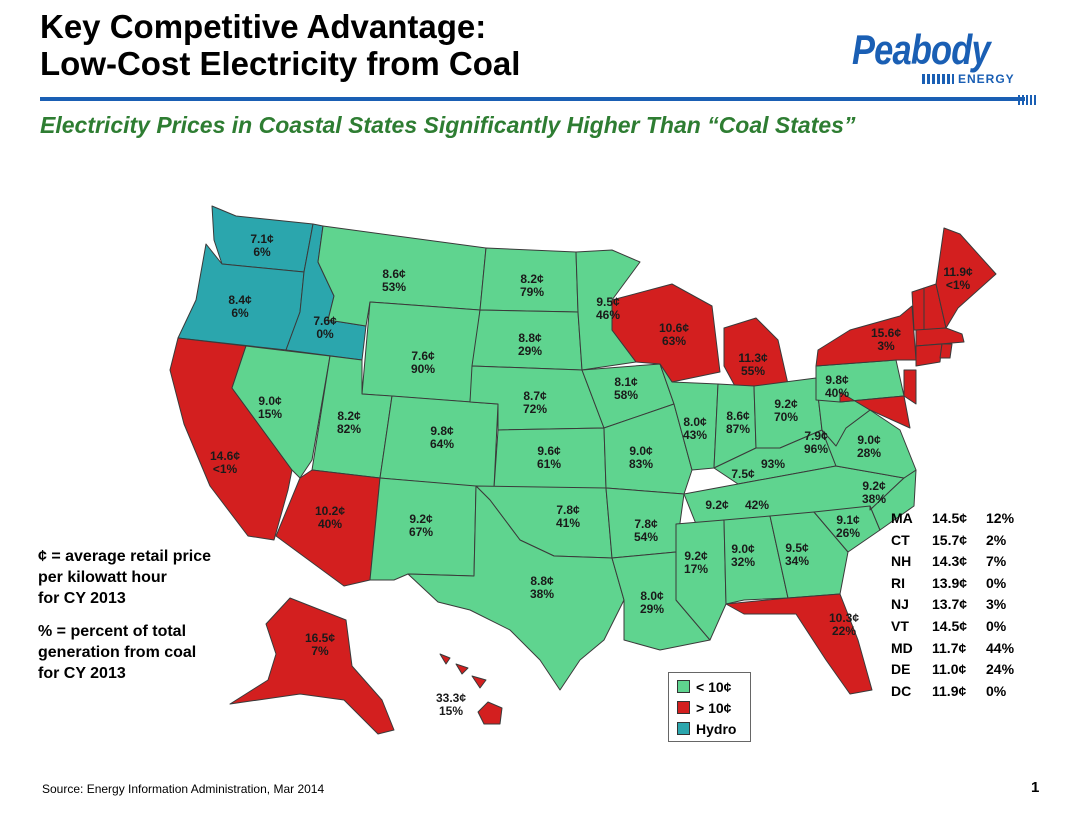  What do you see at coordinates (958, 605) in the screenshot?
I see `table-row: NJ 13.7¢ 3%` at bounding box center [958, 605].